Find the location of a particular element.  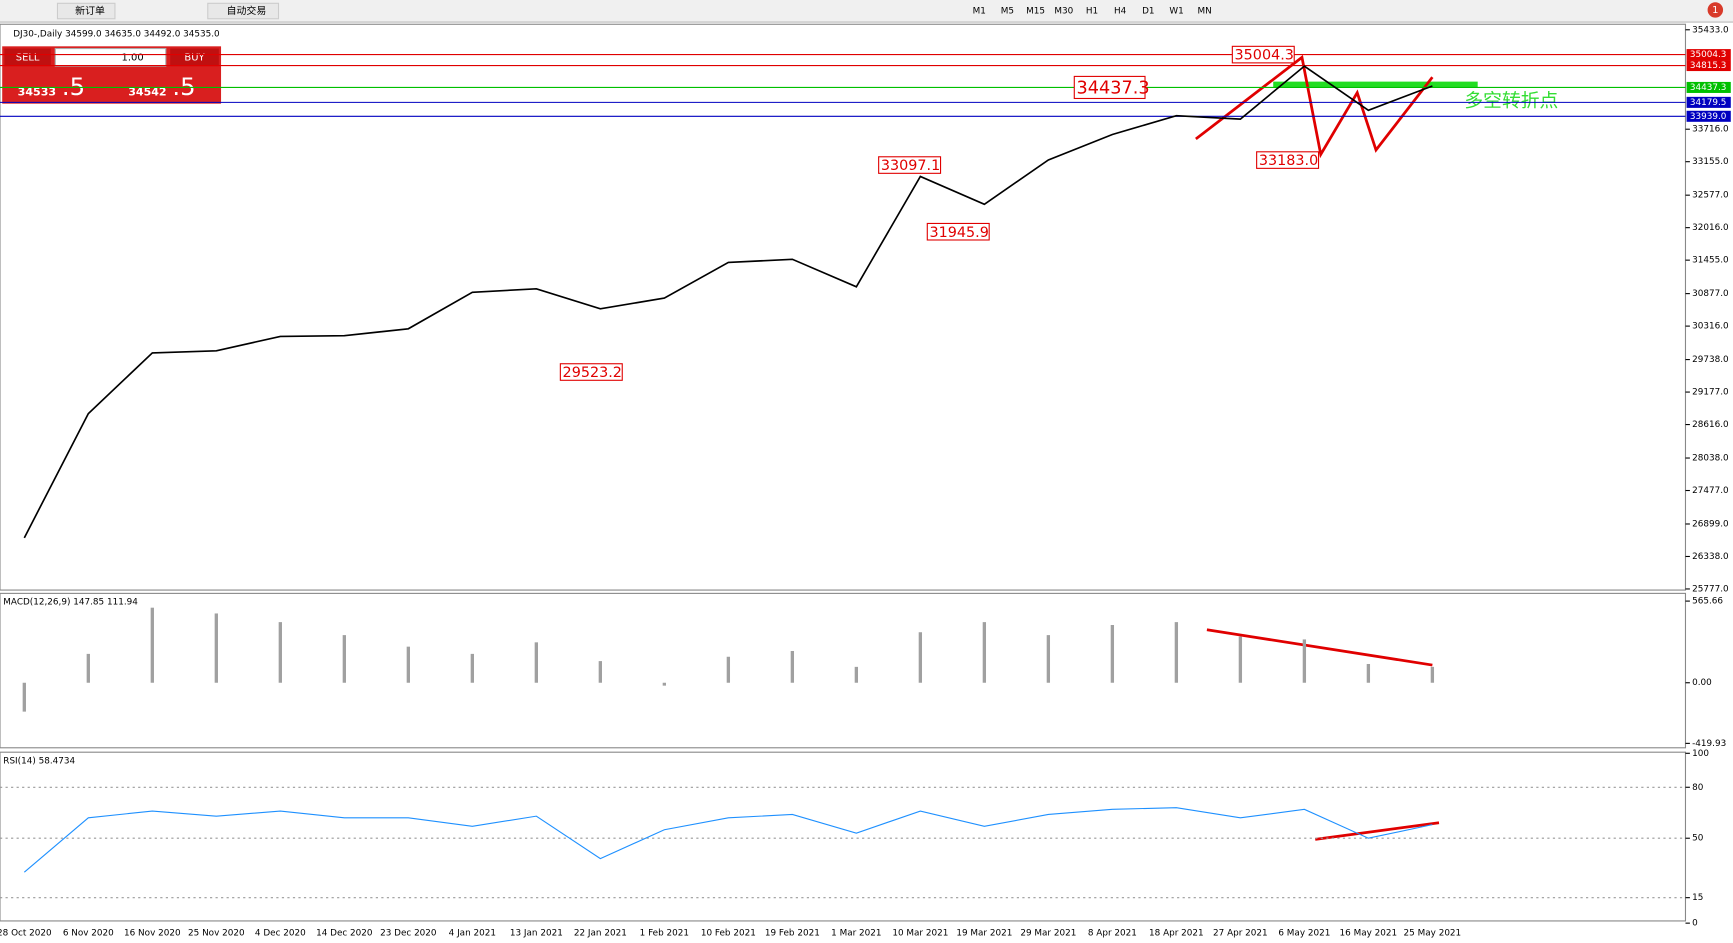

x-tick-label: 6 May 2021 is located at coordinates (1304, 934).